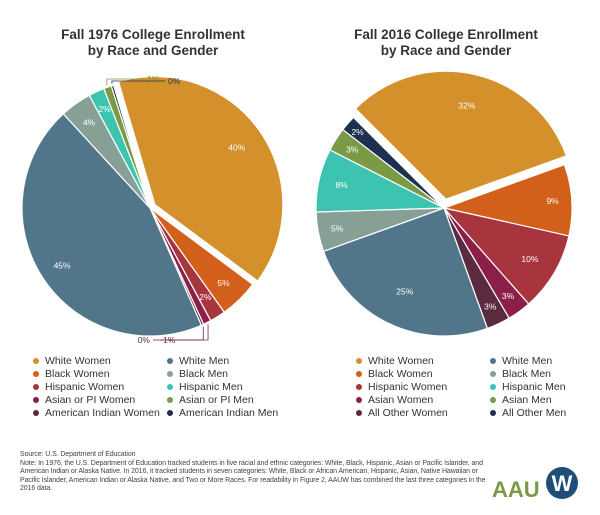 This screenshot has width=600, height=515. I want to click on legend-1976-item: Black Women, so click(100, 374).